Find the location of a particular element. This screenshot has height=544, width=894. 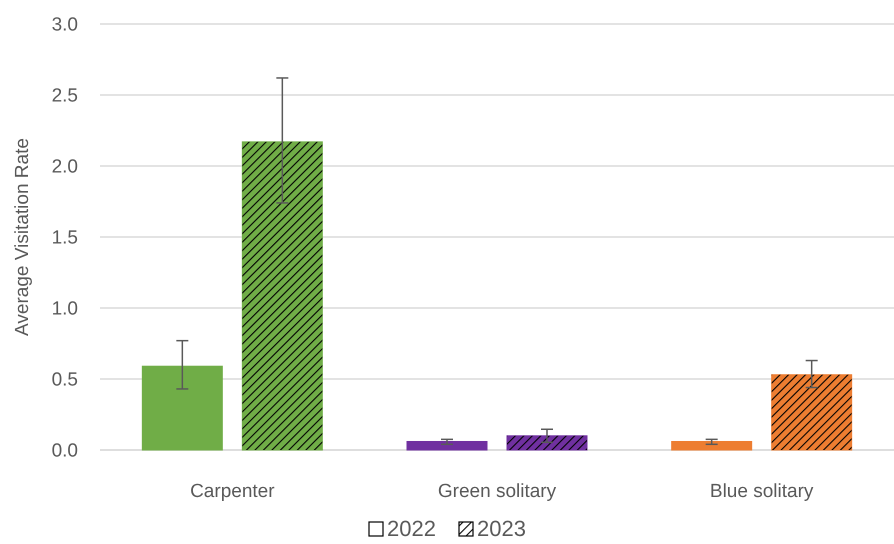

x-tick-label: Carpenter is located at coordinates (233, 491).